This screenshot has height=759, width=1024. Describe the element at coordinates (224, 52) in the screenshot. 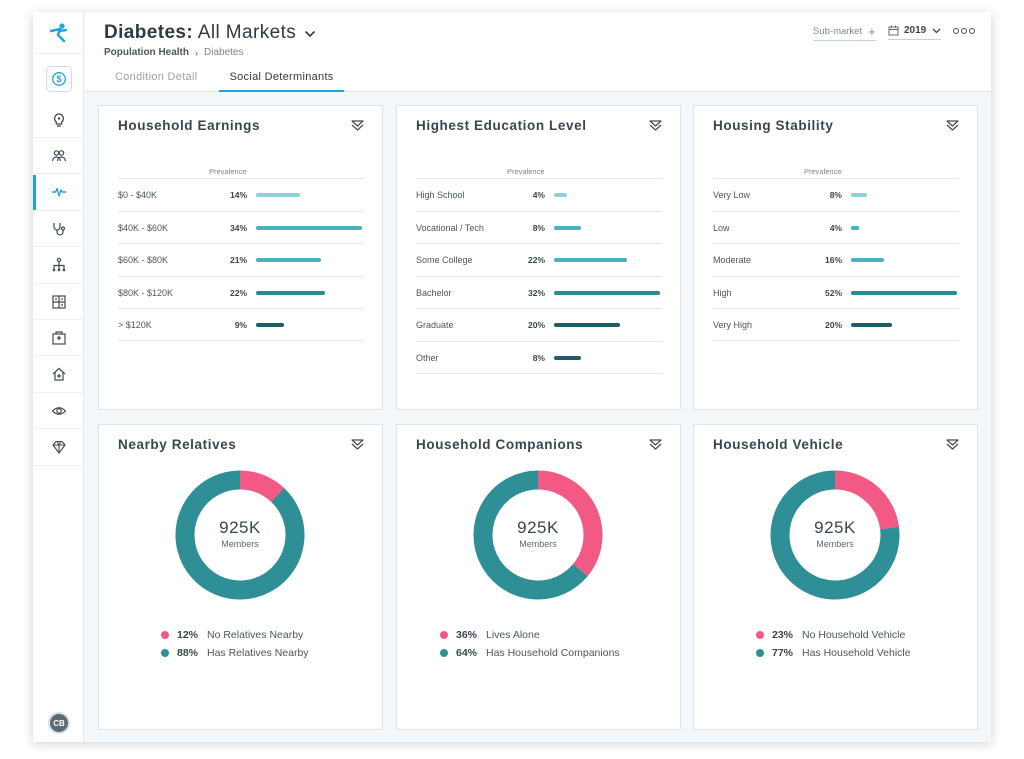

I see `breadcrumb-current: Diabetes` at that location.